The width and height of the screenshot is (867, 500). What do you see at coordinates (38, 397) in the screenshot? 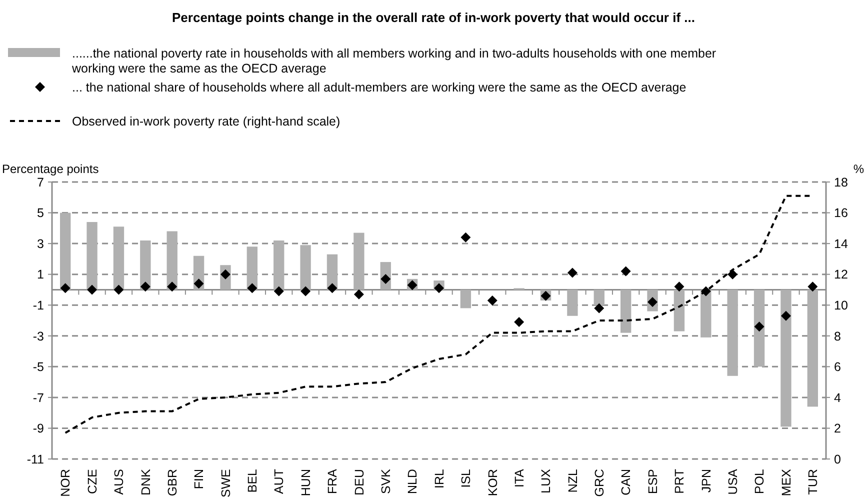
I see `y-tick-label: -7` at bounding box center [38, 397].